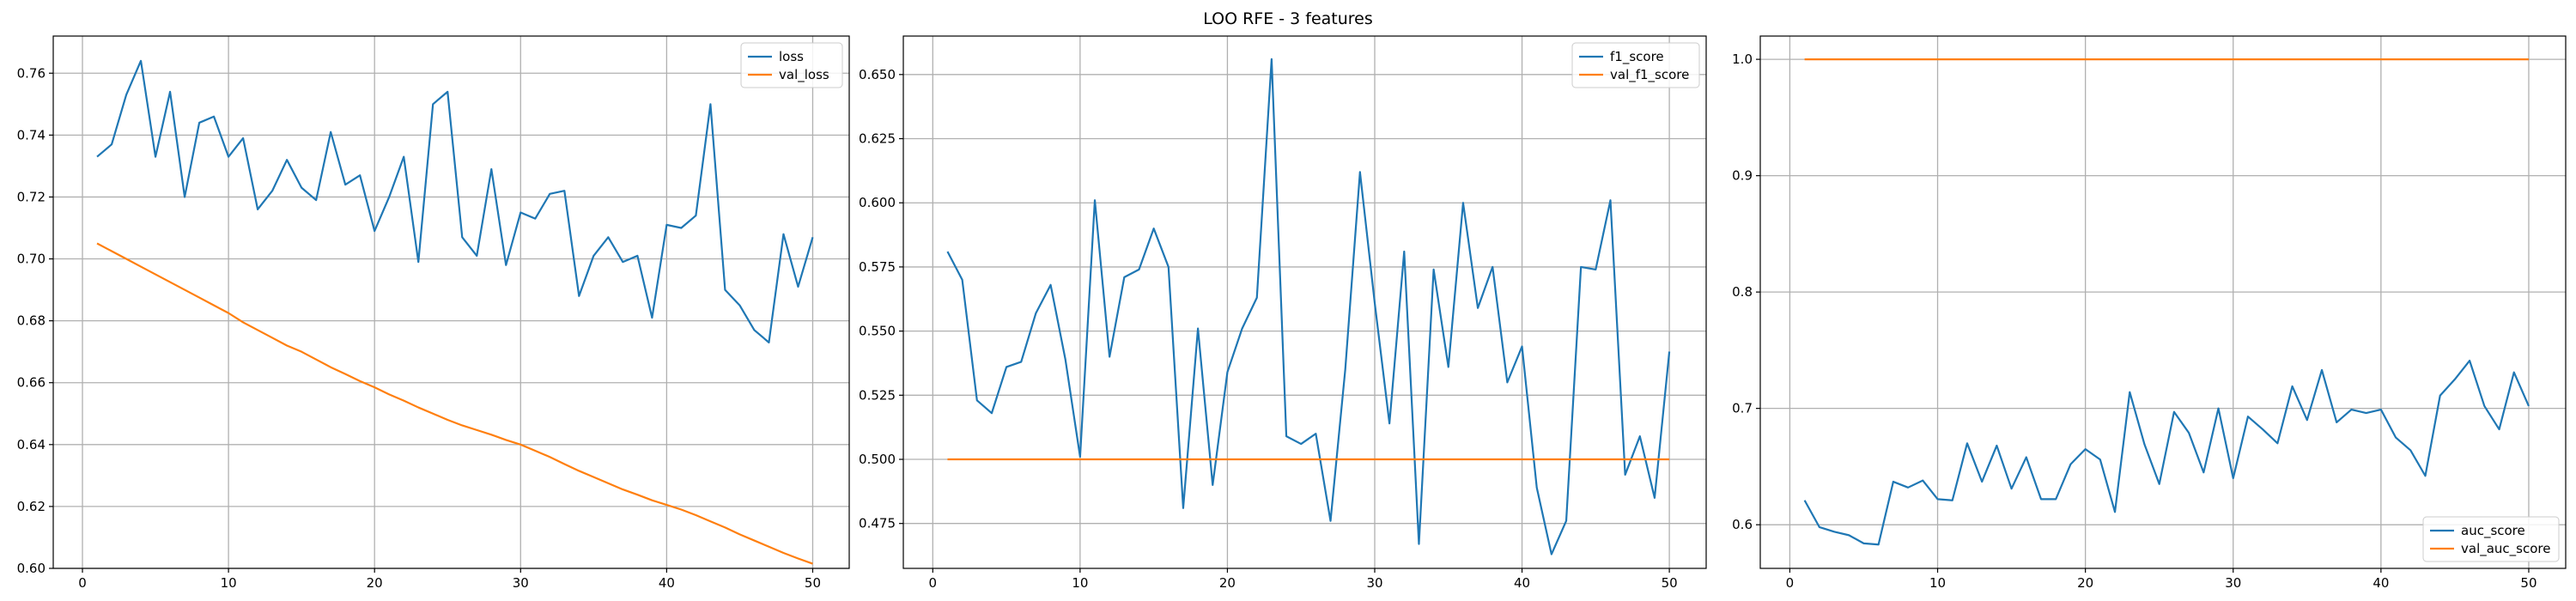  I want to click on figure-title: LOO RFE - 3 features, so click(1288, 18).